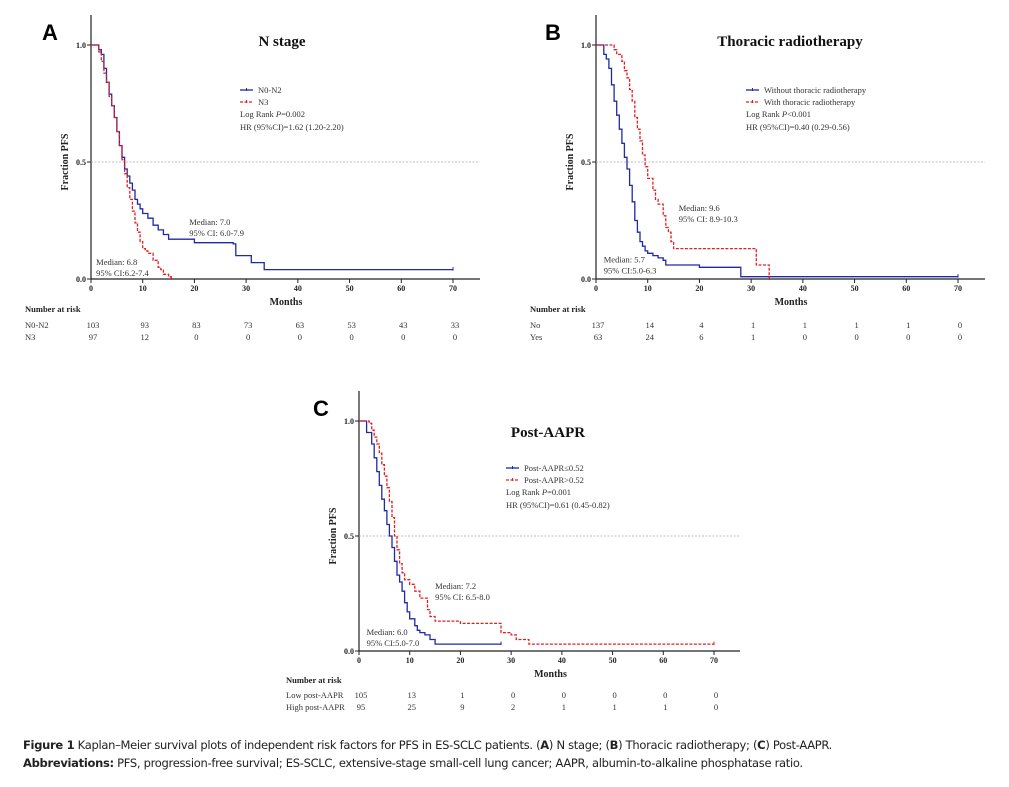 Image resolution: width=1009 pixels, height=787 pixels. Describe the element at coordinates (349, 421) in the screenshot. I see `y-tick-label: 1.0` at that location.